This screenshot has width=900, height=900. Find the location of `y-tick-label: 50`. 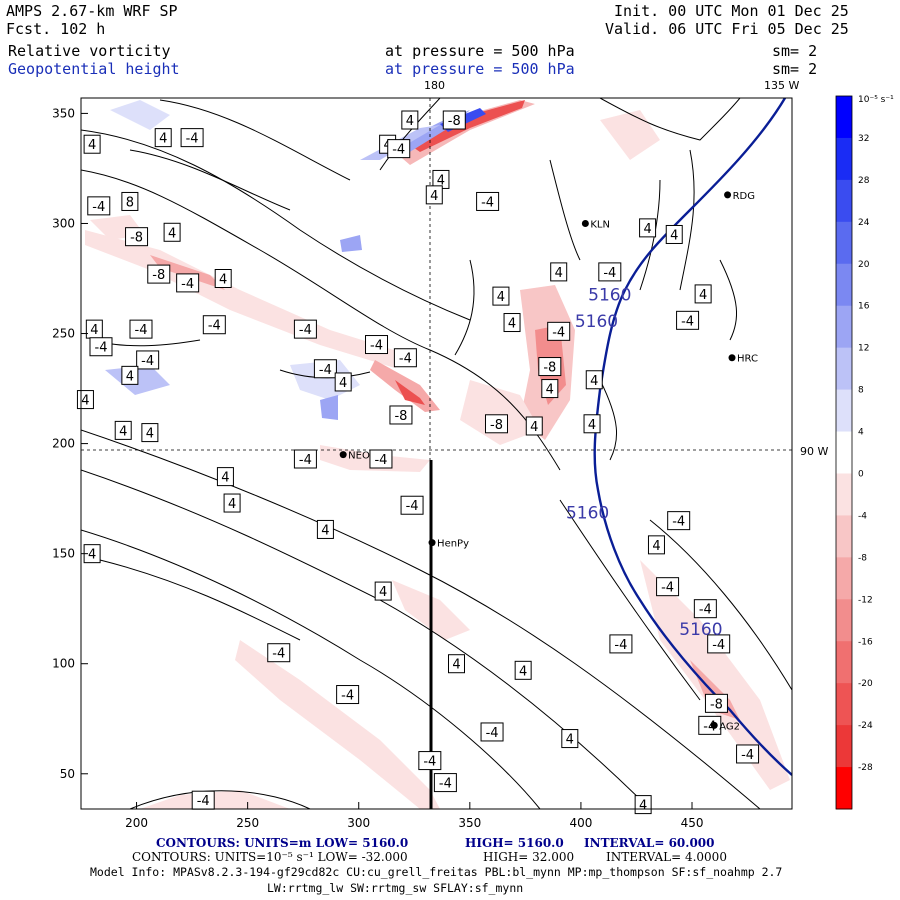

y-tick-label: 50 is located at coordinates (67, 774).